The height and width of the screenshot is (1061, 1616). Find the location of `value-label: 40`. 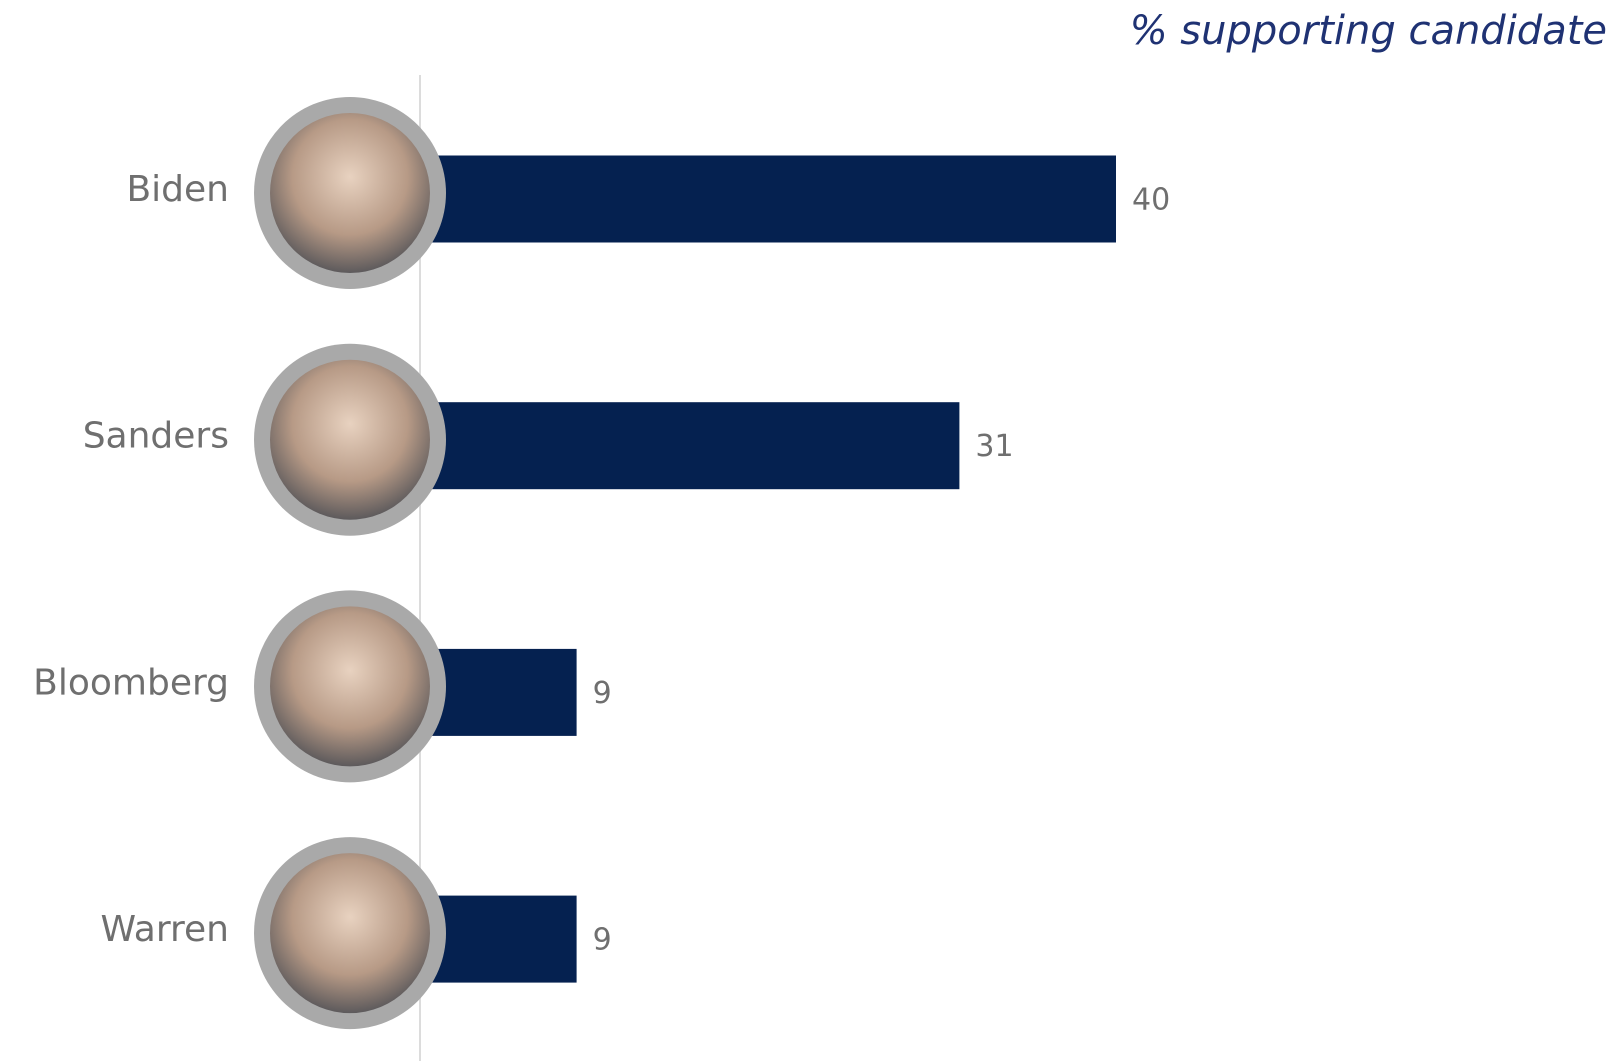

value-label: 40 is located at coordinates (1151, 200).